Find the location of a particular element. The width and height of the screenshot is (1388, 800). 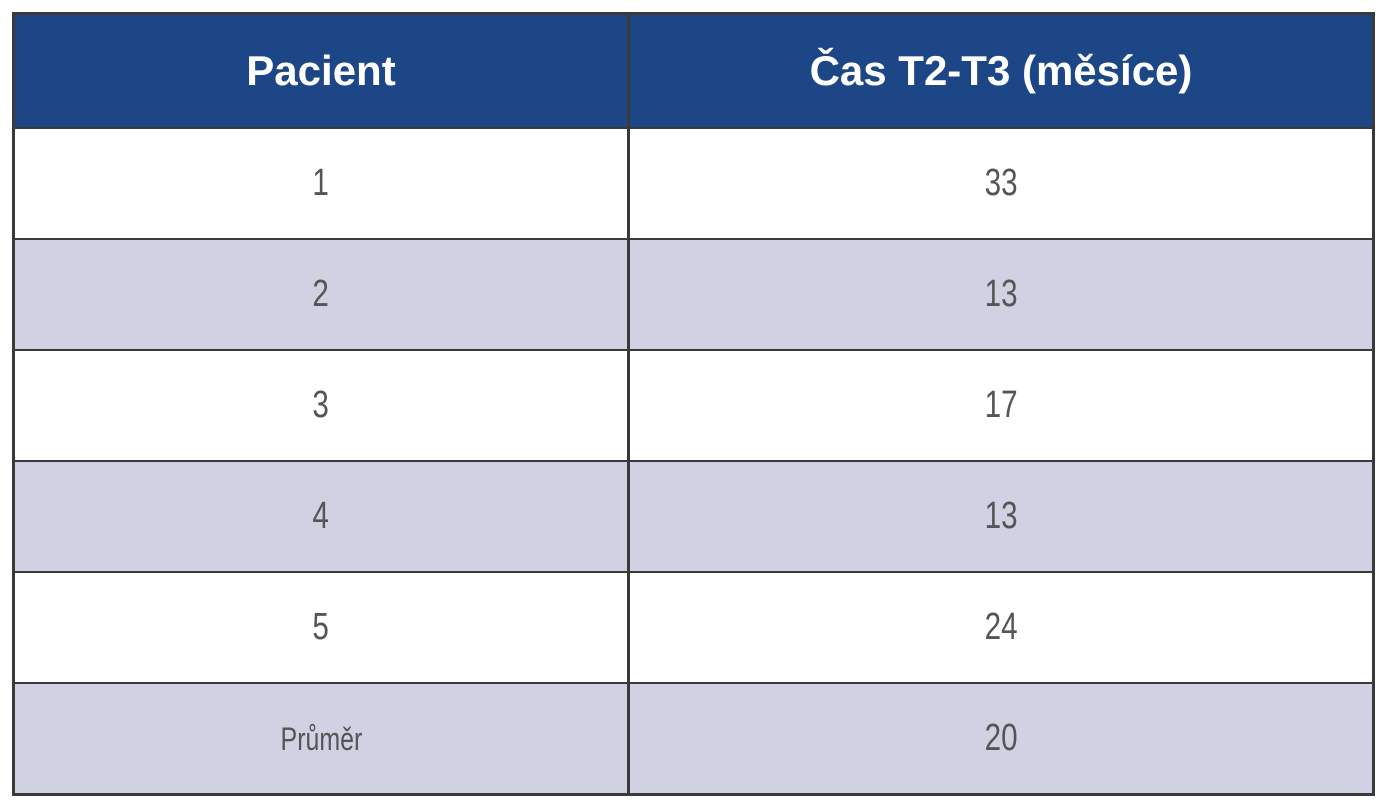

table-cell: 2 is located at coordinates (321, 294).